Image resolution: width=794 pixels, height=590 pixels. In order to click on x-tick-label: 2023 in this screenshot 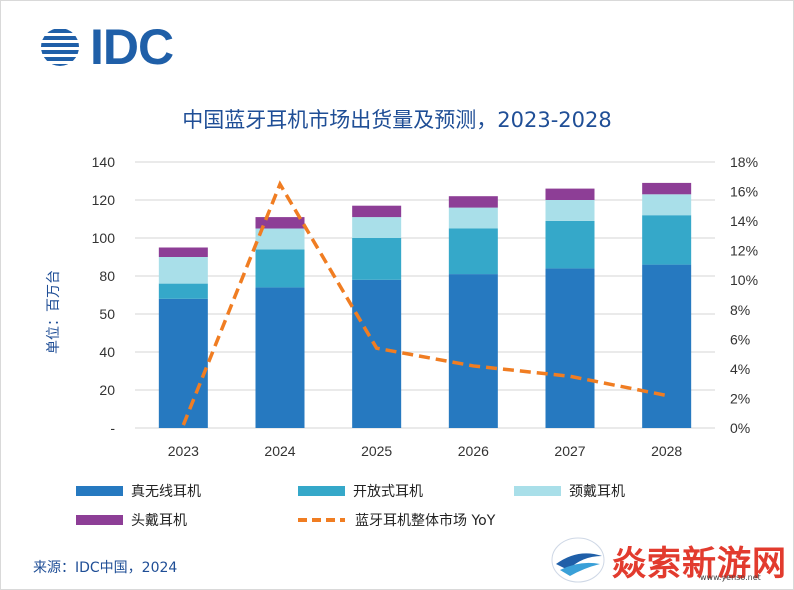, I will do `click(183, 451)`.